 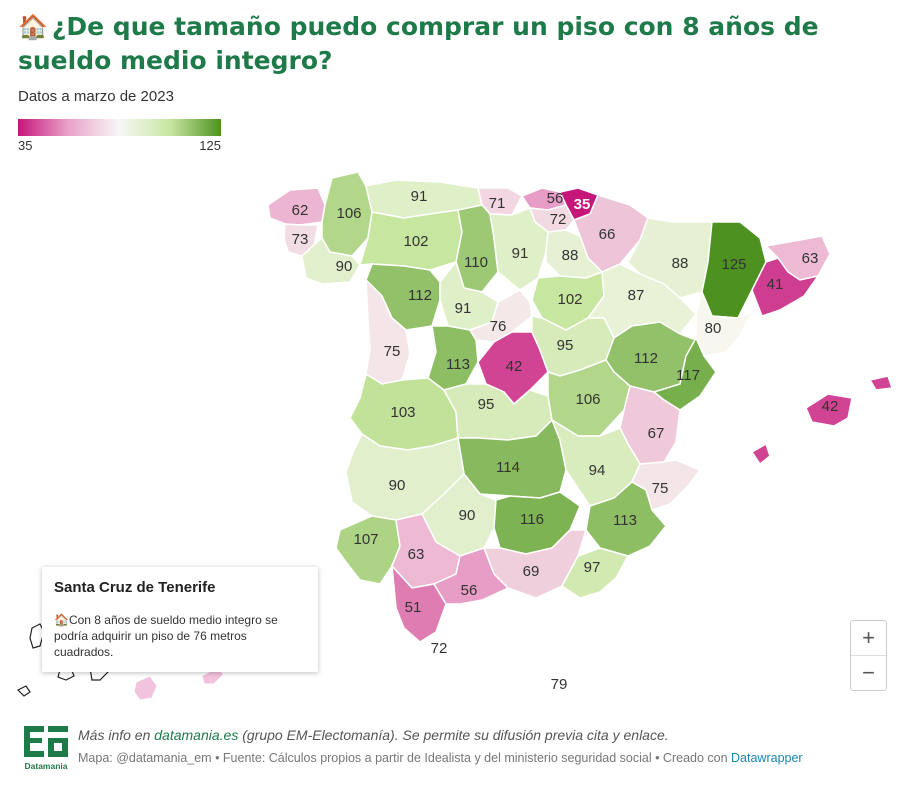 I want to click on province-value-granada: 69, so click(x=531, y=571).